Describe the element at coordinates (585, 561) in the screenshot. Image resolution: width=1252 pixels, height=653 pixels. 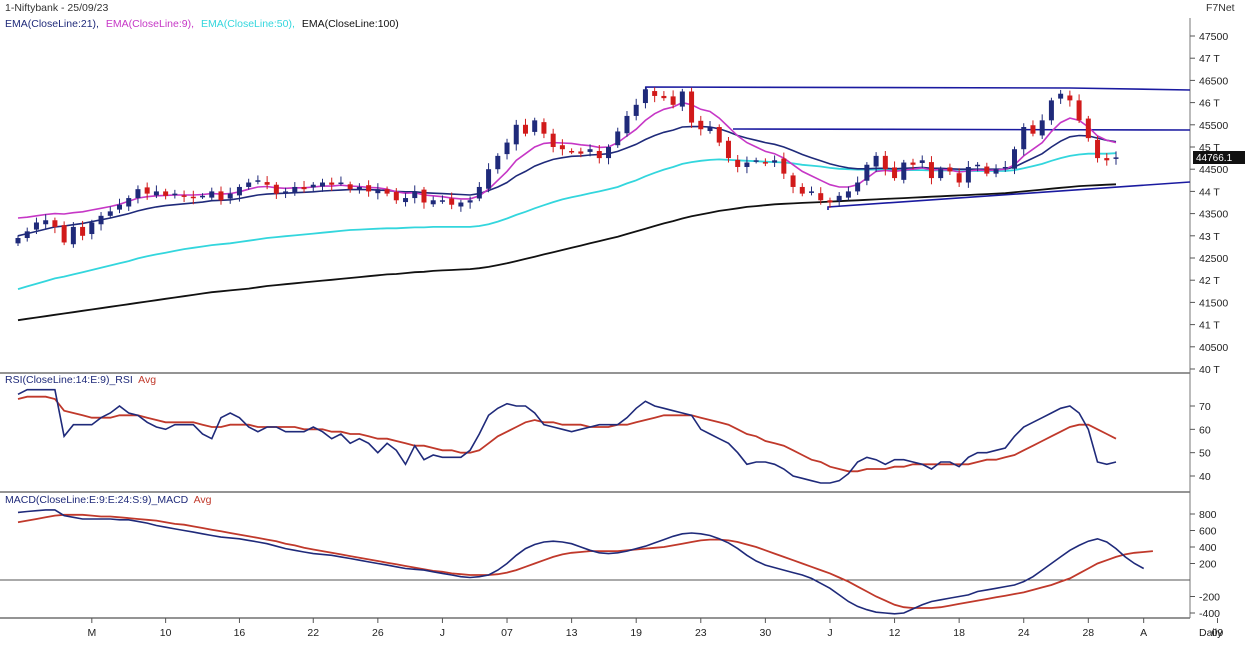
I see `macd-avg-line` at that location.